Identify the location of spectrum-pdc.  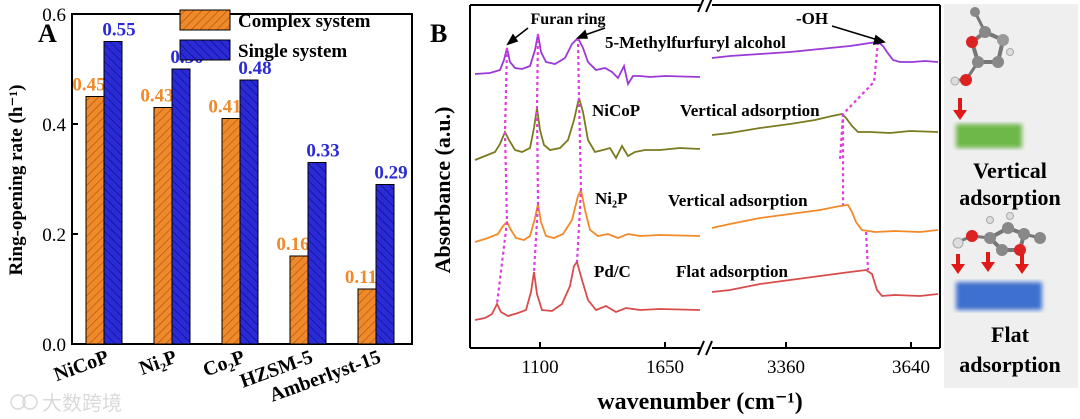
(587, 290).